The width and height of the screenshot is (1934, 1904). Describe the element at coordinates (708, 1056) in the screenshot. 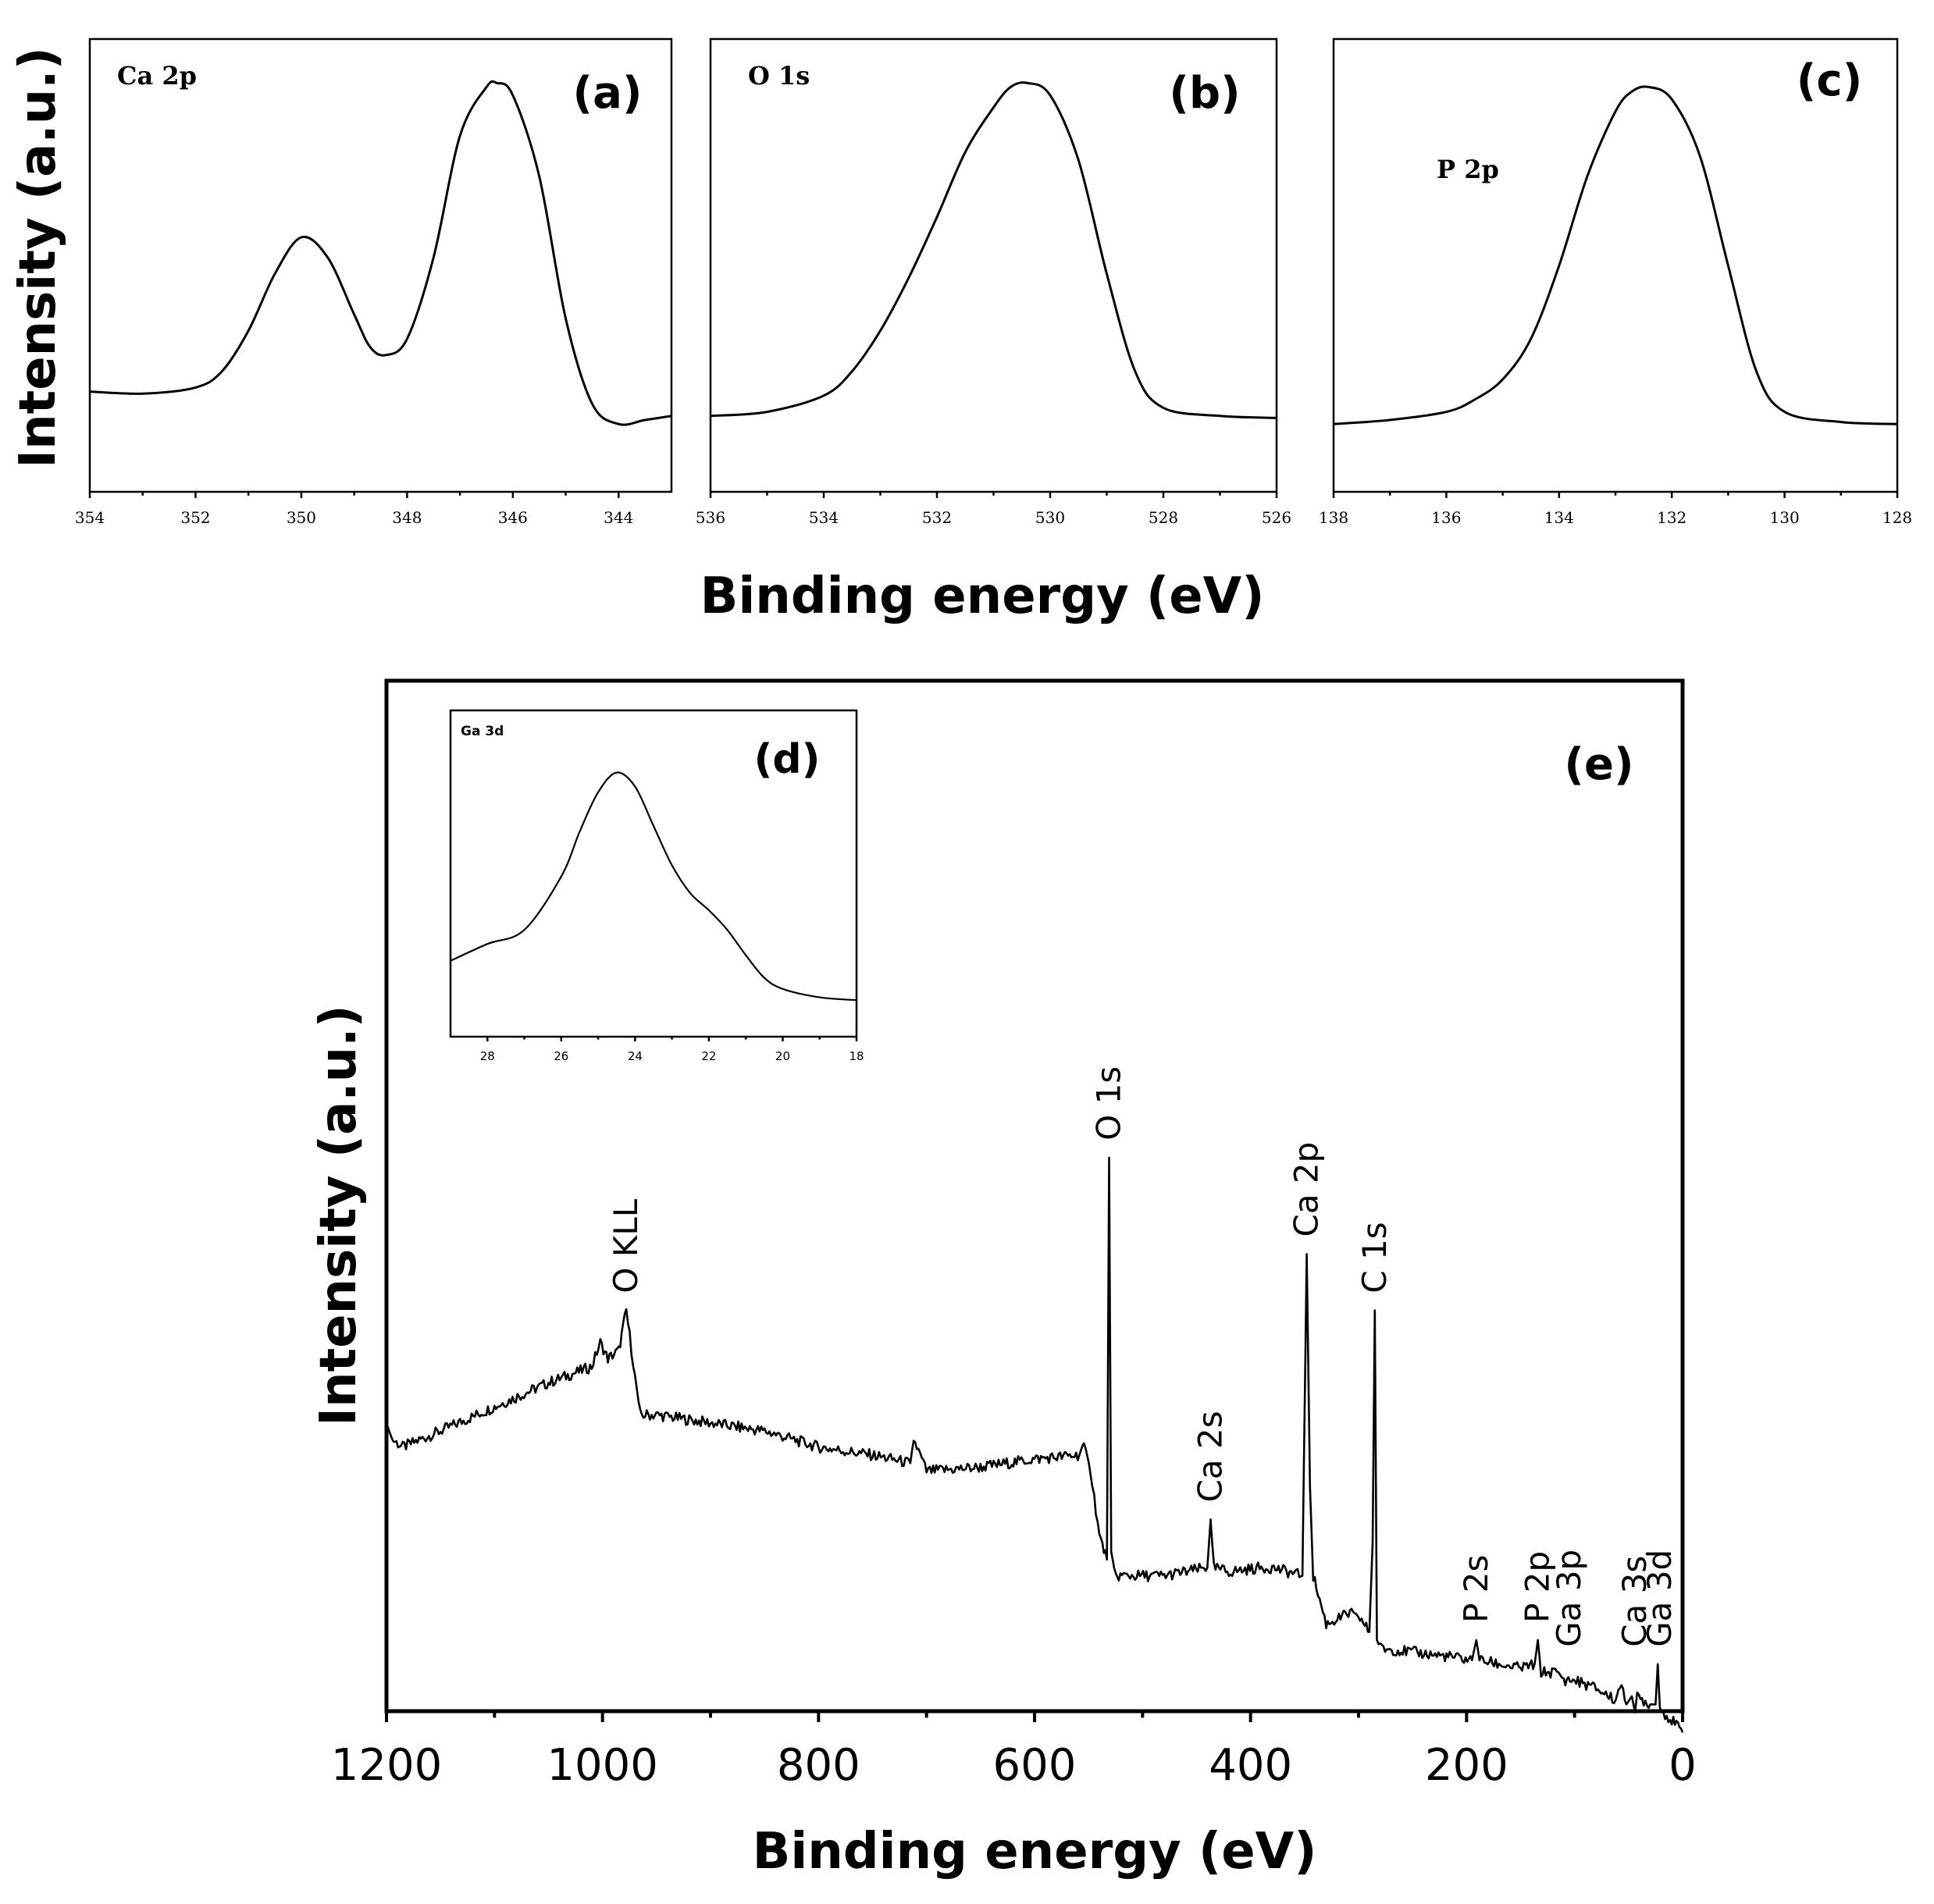

I see `x-tick-label-d-3: 22` at that location.